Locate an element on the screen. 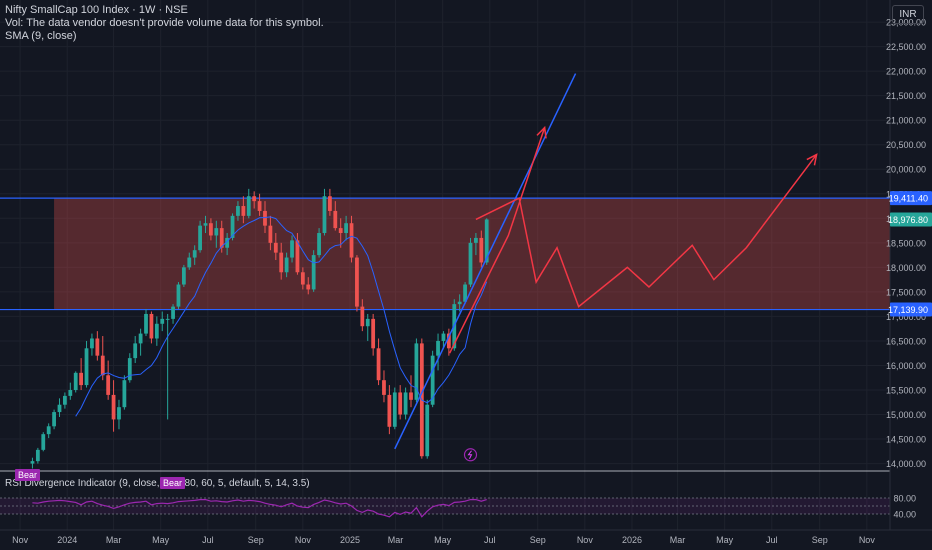  price-tick-label: 21,500.00 is located at coordinates (906, 96).